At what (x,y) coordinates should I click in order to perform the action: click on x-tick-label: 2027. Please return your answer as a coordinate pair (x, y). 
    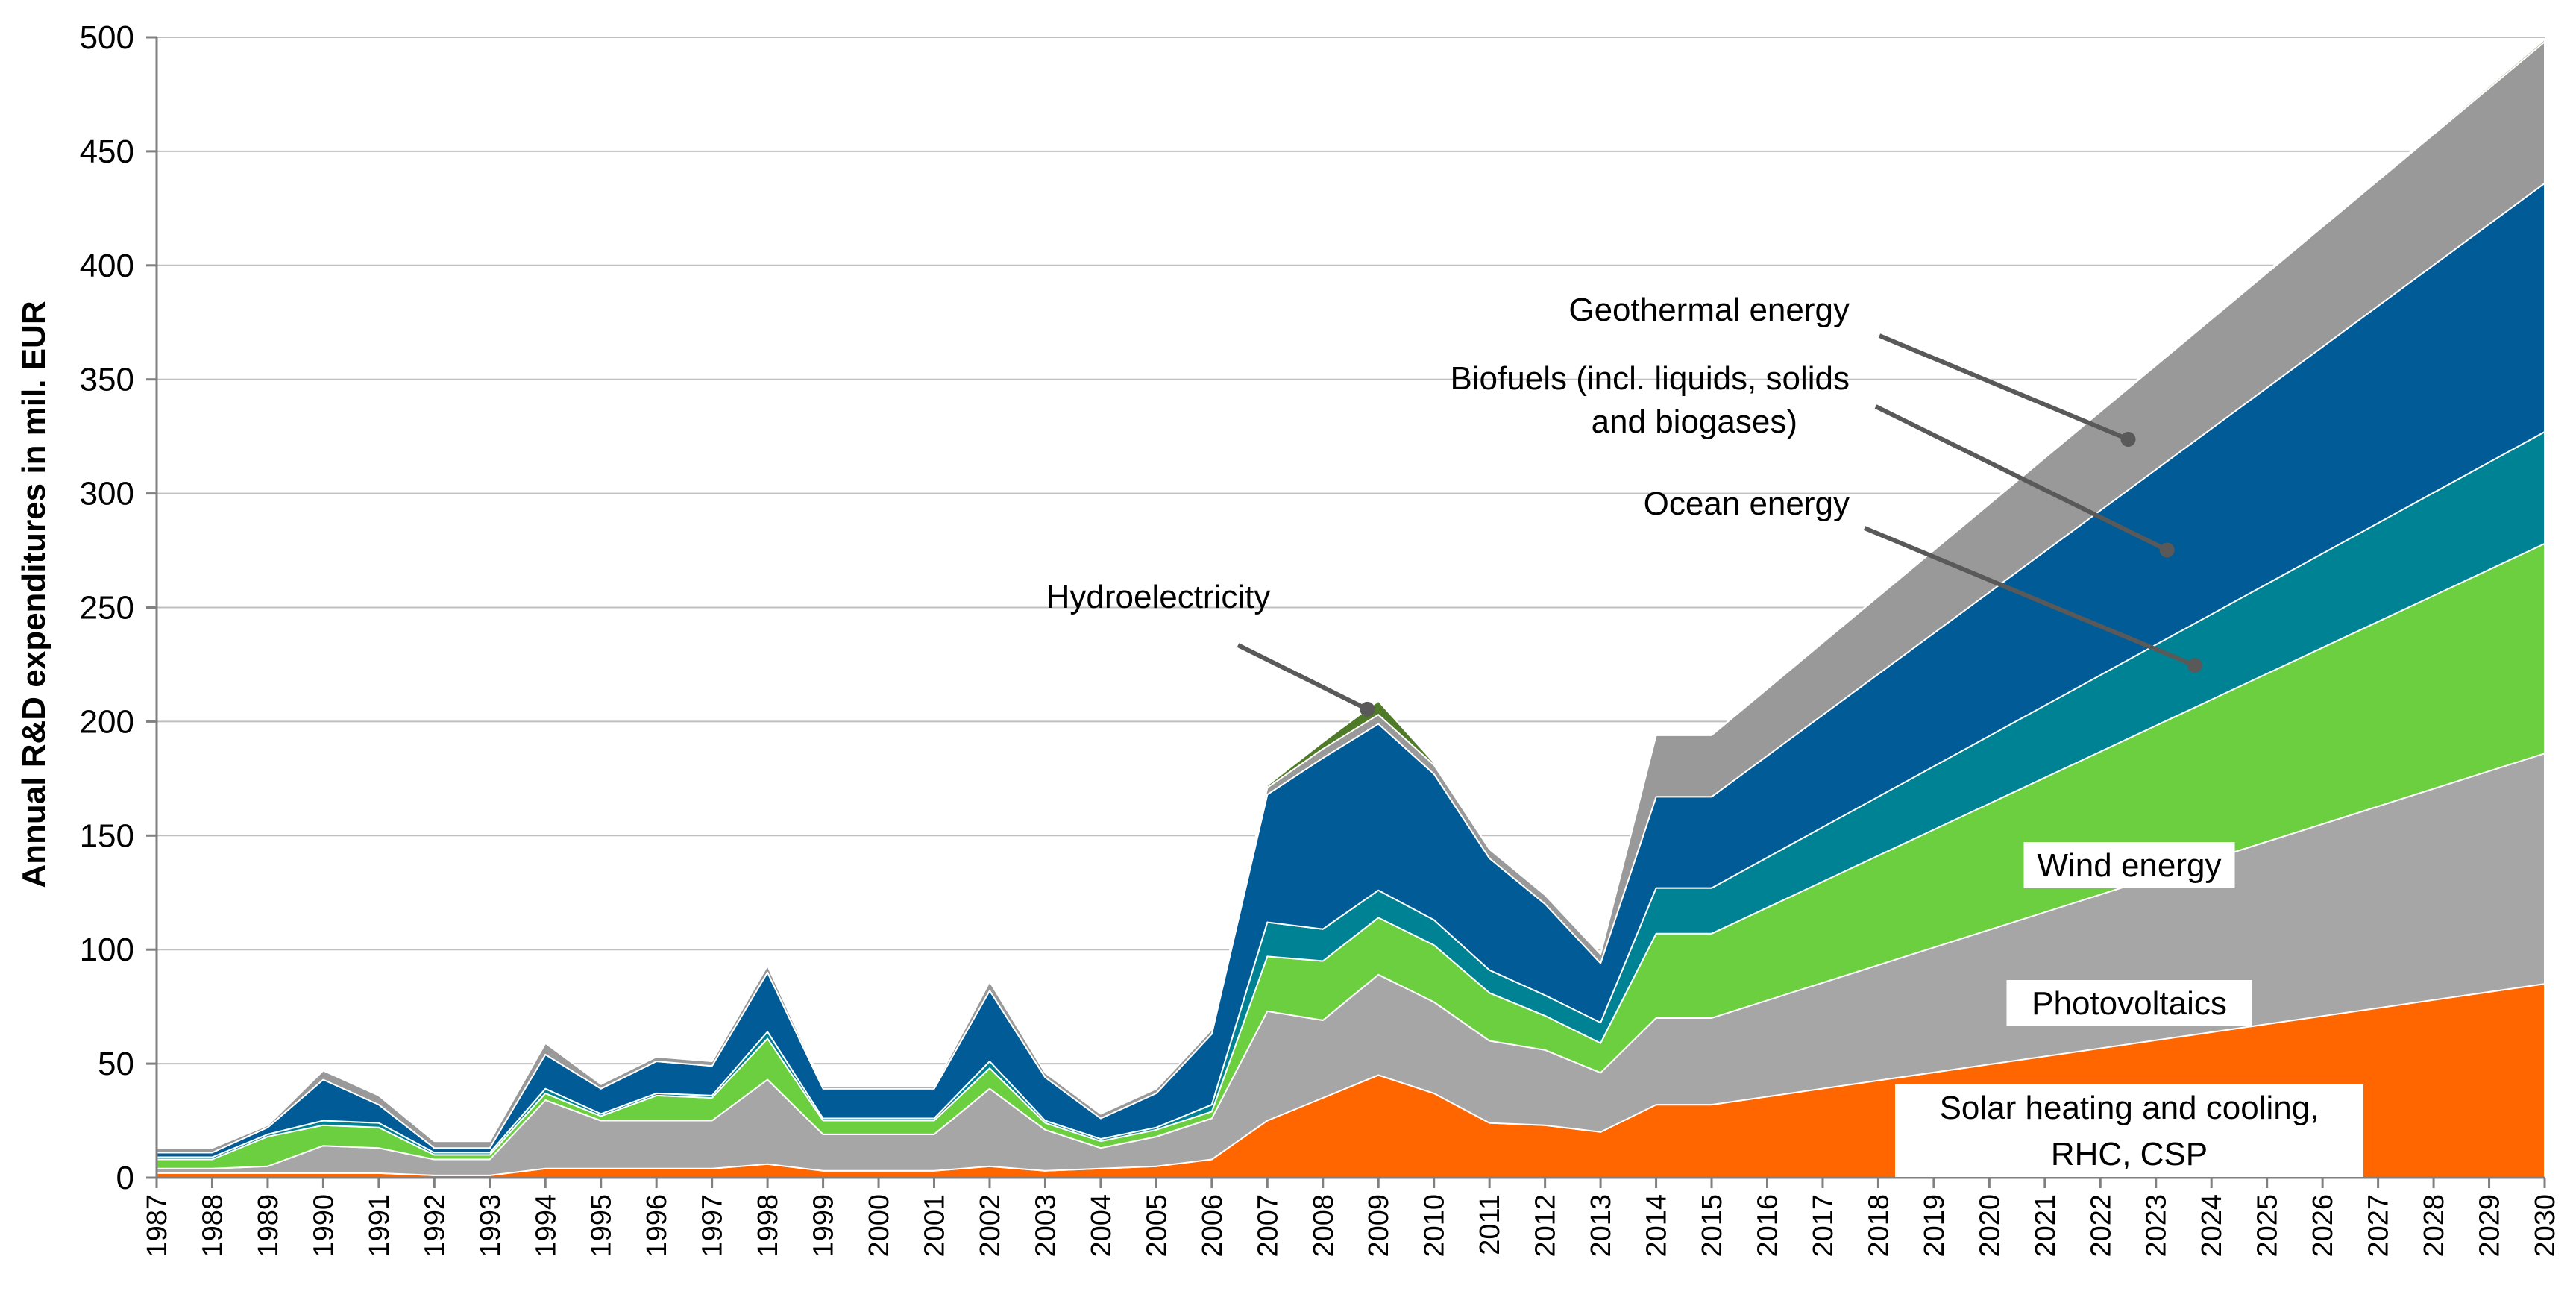
    Looking at the image, I should click on (2379, 1225).